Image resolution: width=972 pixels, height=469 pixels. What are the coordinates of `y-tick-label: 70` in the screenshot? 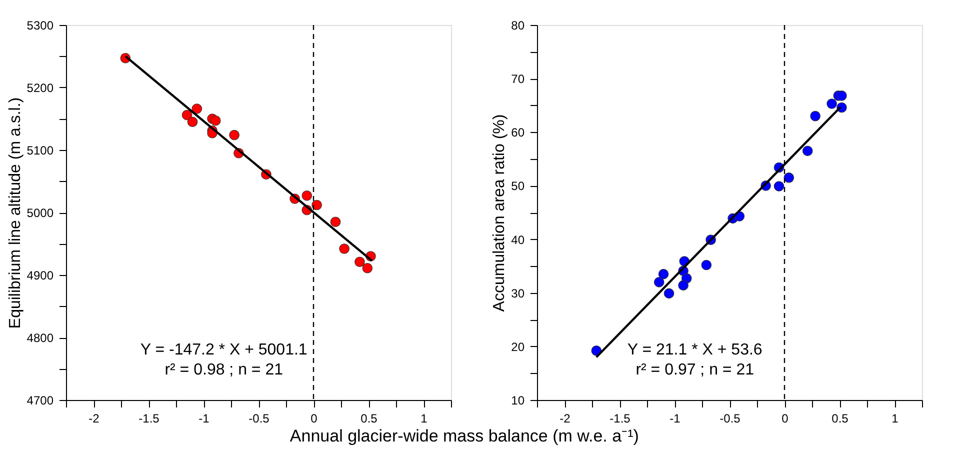 It's located at (518, 79).